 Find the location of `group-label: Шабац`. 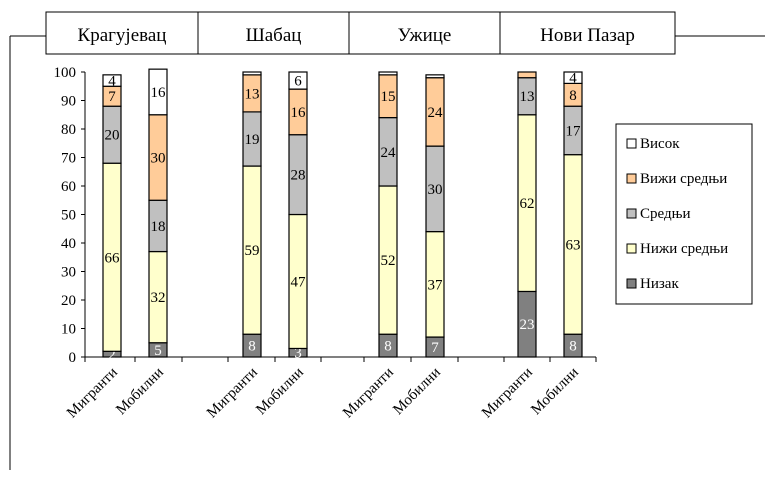

group-label: Шабац is located at coordinates (274, 35).